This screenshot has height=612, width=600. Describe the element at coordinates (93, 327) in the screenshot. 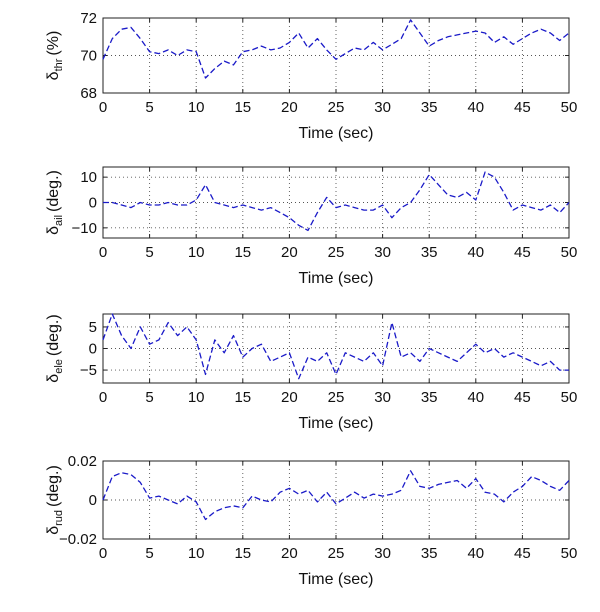

I see `y-tick-label: 5` at that location.